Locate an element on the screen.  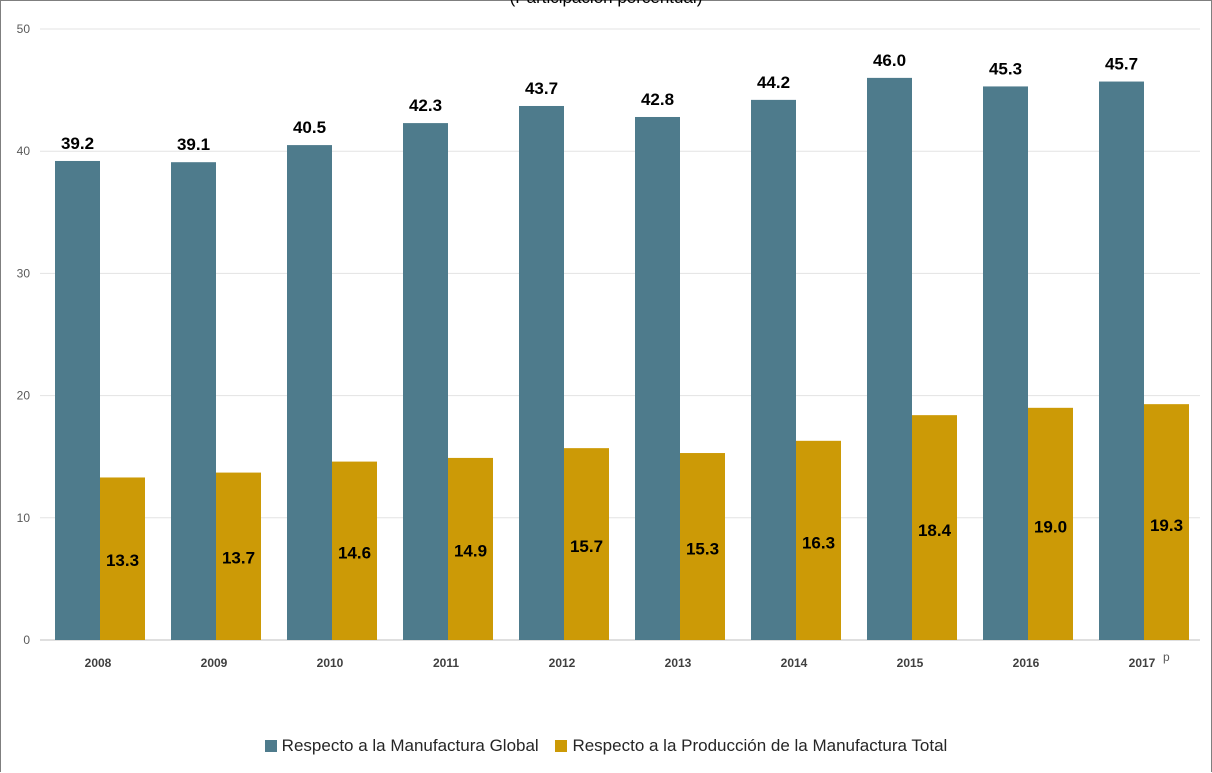
y-tick-label: 50 is located at coordinates (24, 29).